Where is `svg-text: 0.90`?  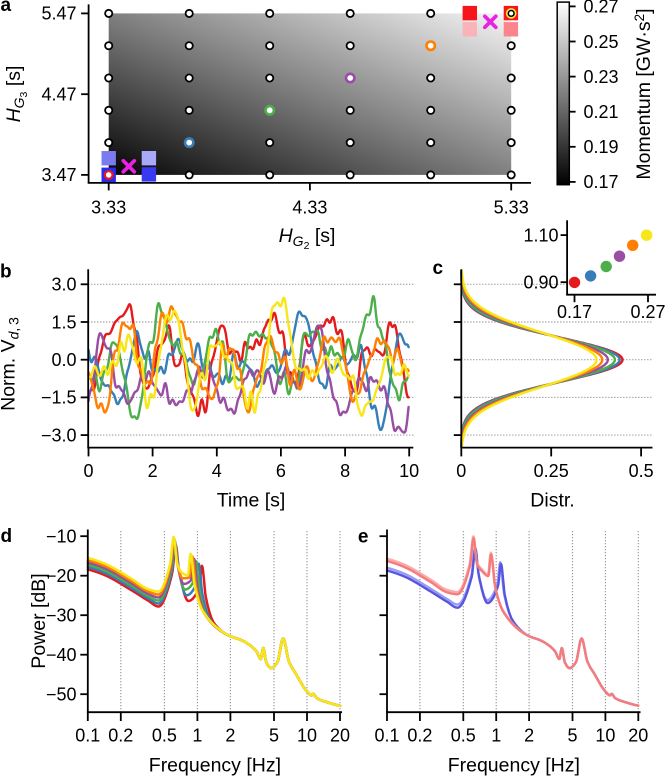
svg-text: 0.90 is located at coordinates (540, 283).